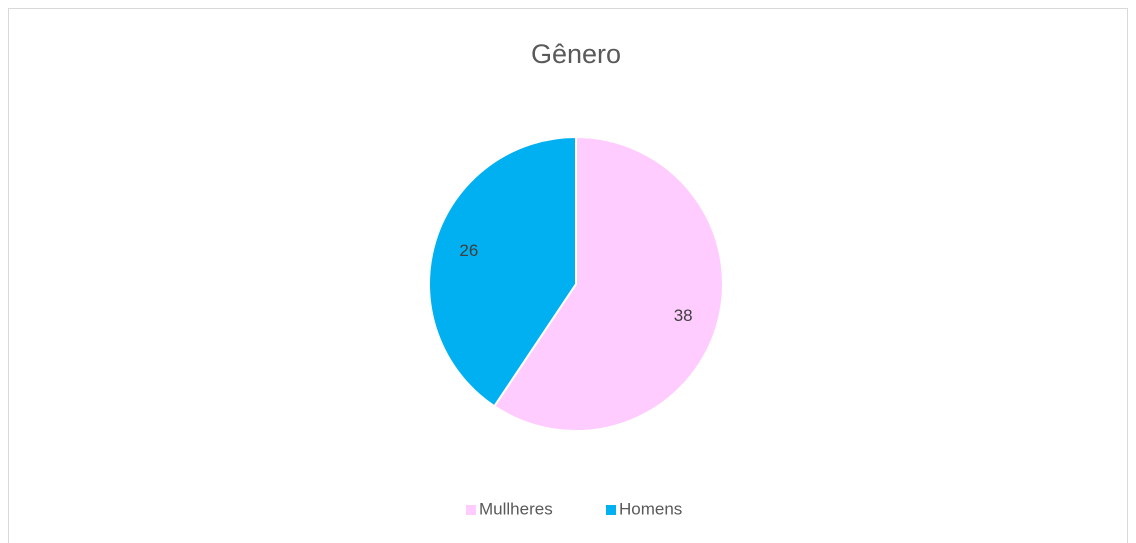  What do you see at coordinates (468, 250) in the screenshot?
I see `data-label: 26` at bounding box center [468, 250].